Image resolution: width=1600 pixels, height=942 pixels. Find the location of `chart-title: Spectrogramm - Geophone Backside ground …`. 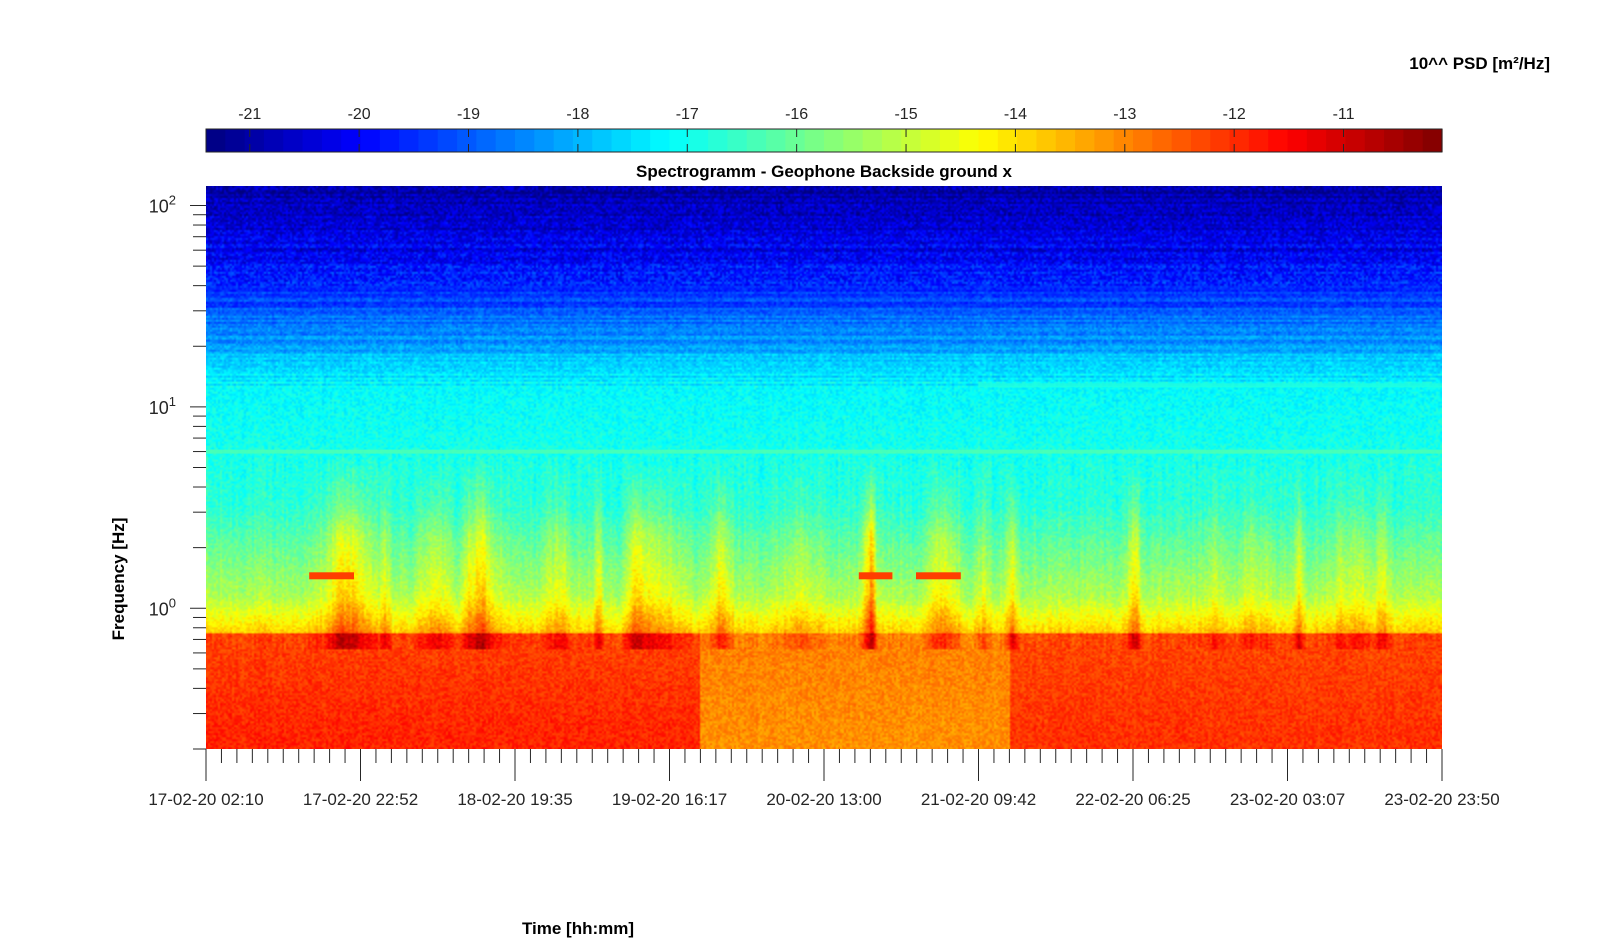

chart-title: Spectrogramm - Geophone Backside ground … is located at coordinates (824, 171).